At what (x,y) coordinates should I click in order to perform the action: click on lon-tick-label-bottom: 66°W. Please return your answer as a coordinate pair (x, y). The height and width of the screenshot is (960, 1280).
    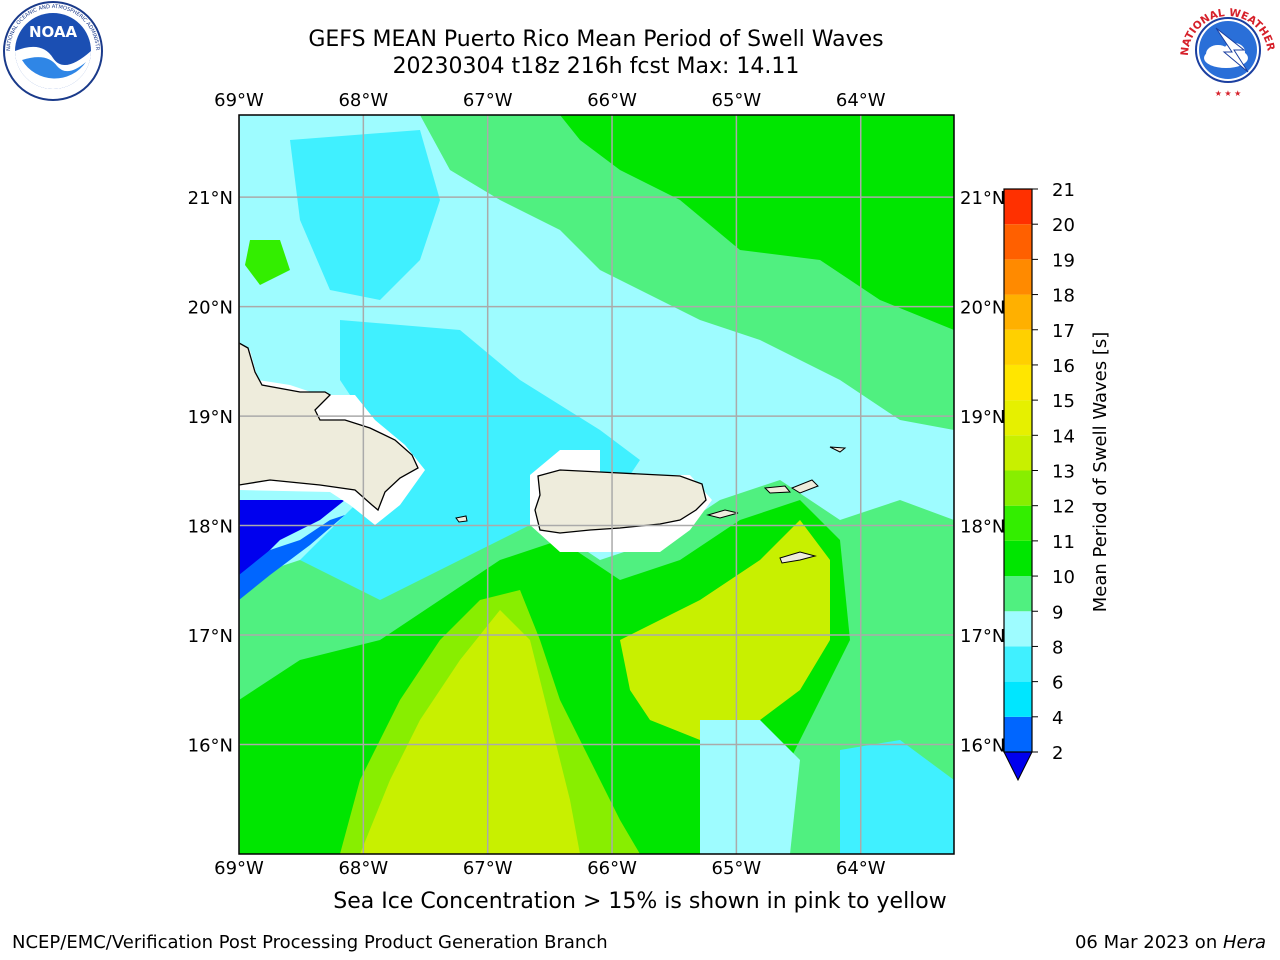
    Looking at the image, I should click on (612, 868).